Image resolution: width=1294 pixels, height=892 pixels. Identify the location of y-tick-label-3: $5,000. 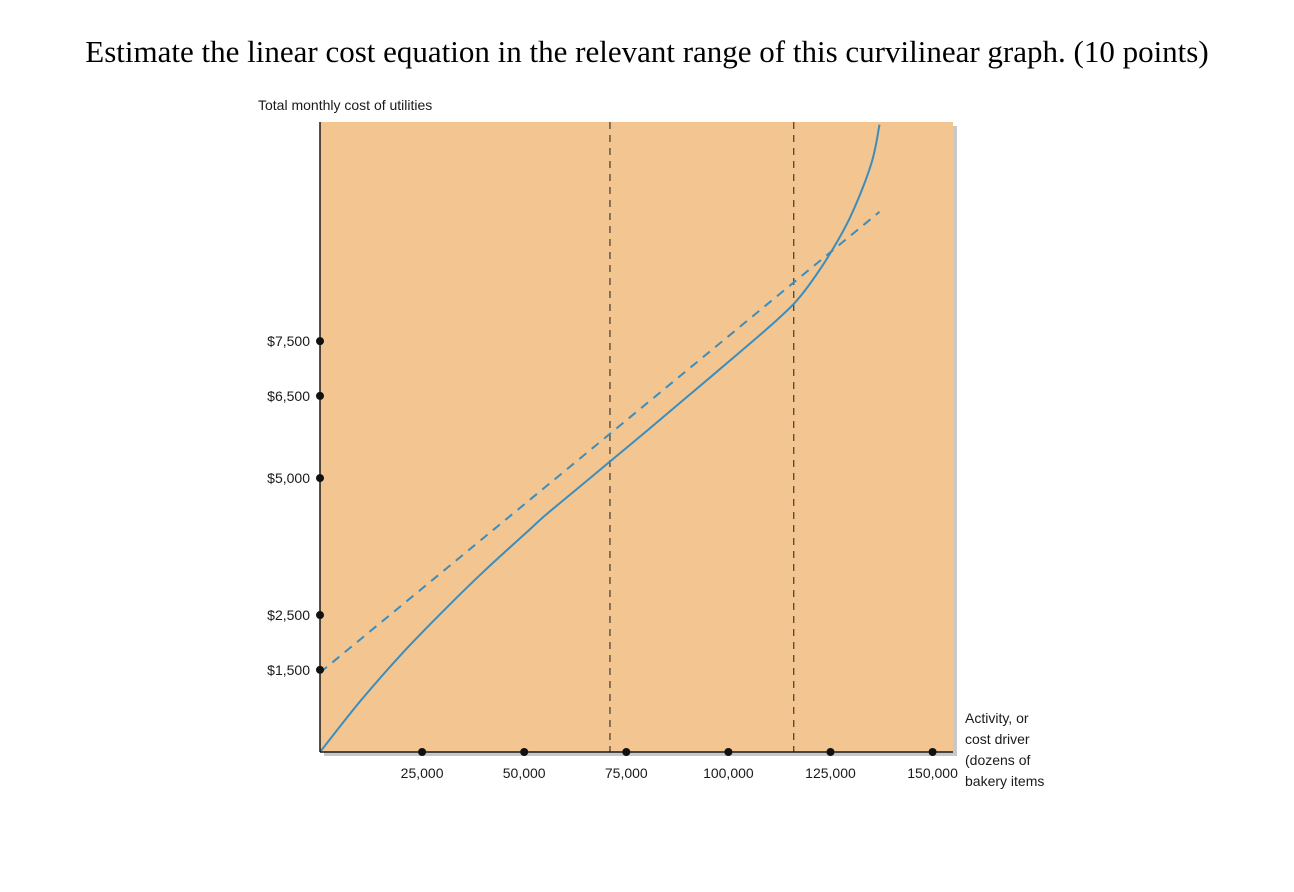
(288, 478).